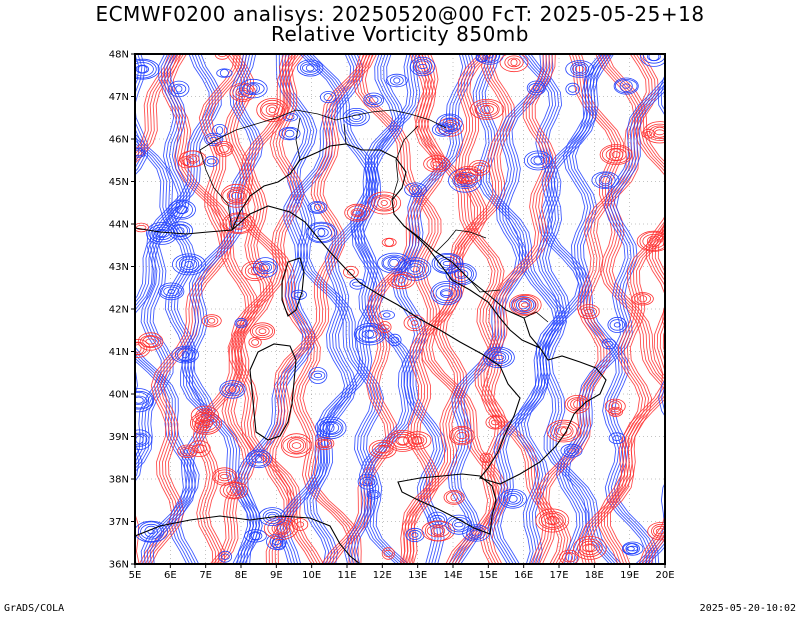 The image size is (800, 618). What do you see at coordinates (276, 575) in the screenshot?
I see `lon-tick-label: 9E` at bounding box center [276, 575].